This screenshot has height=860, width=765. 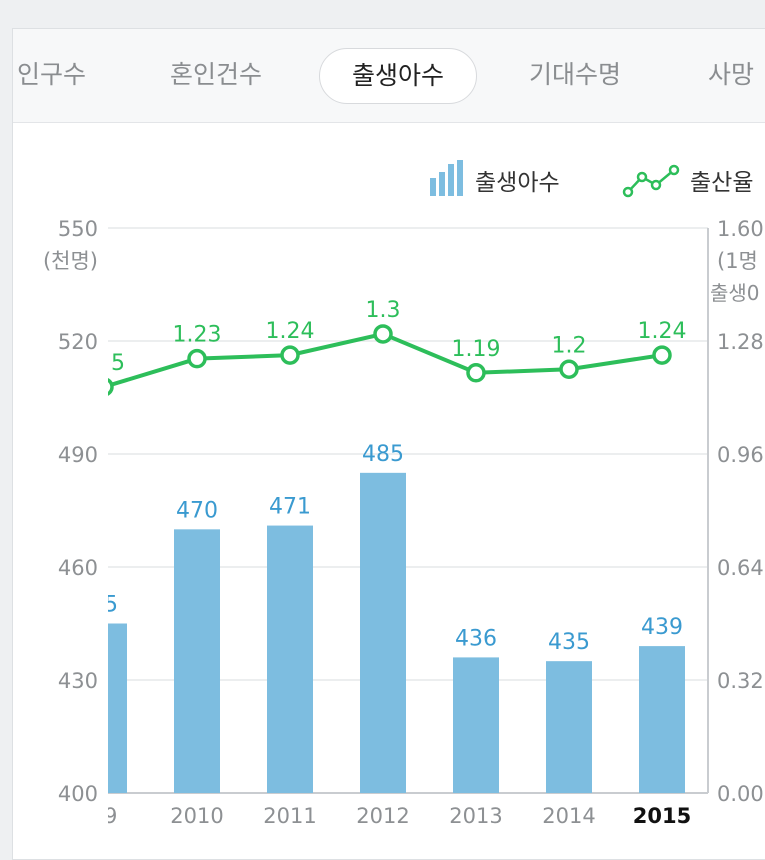 I want to click on rate-value-label: 5, so click(x=118, y=363).